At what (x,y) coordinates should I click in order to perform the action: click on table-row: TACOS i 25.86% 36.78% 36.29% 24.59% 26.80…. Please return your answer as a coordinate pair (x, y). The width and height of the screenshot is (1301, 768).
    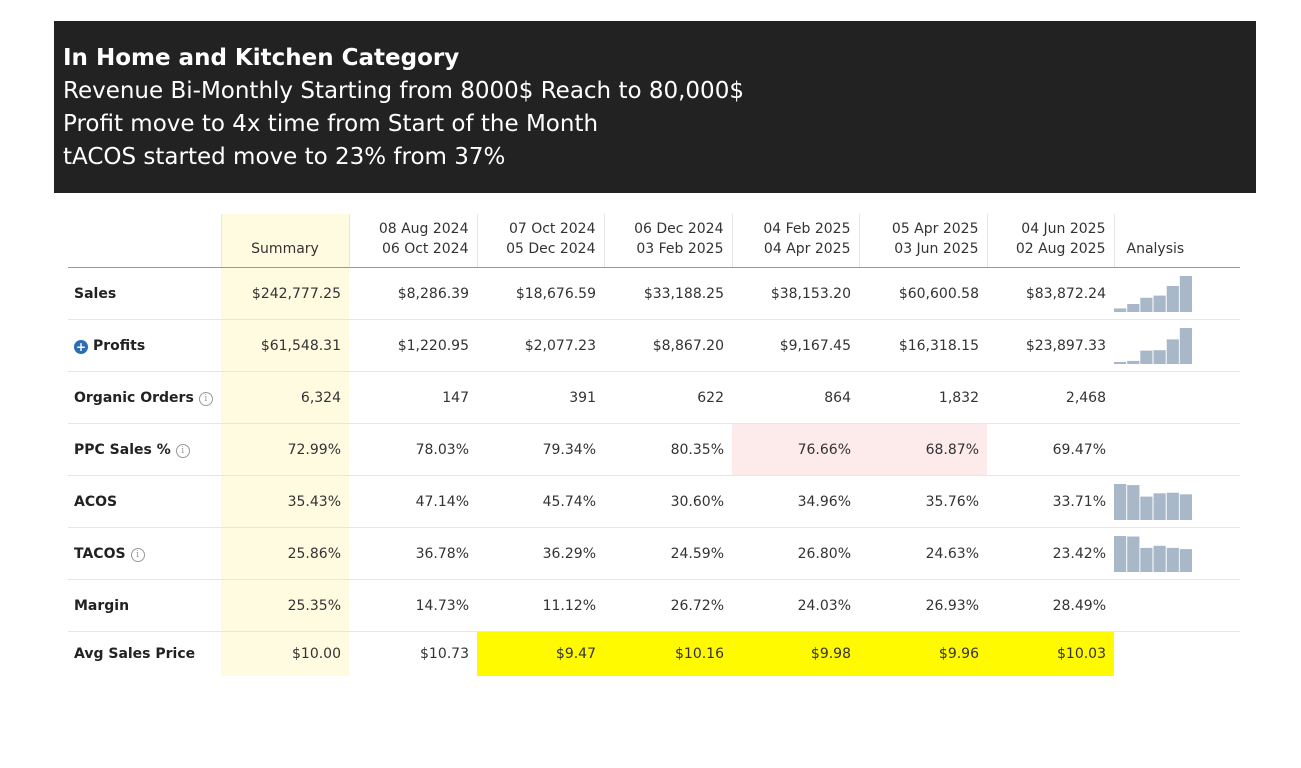
    Looking at the image, I should click on (654, 553).